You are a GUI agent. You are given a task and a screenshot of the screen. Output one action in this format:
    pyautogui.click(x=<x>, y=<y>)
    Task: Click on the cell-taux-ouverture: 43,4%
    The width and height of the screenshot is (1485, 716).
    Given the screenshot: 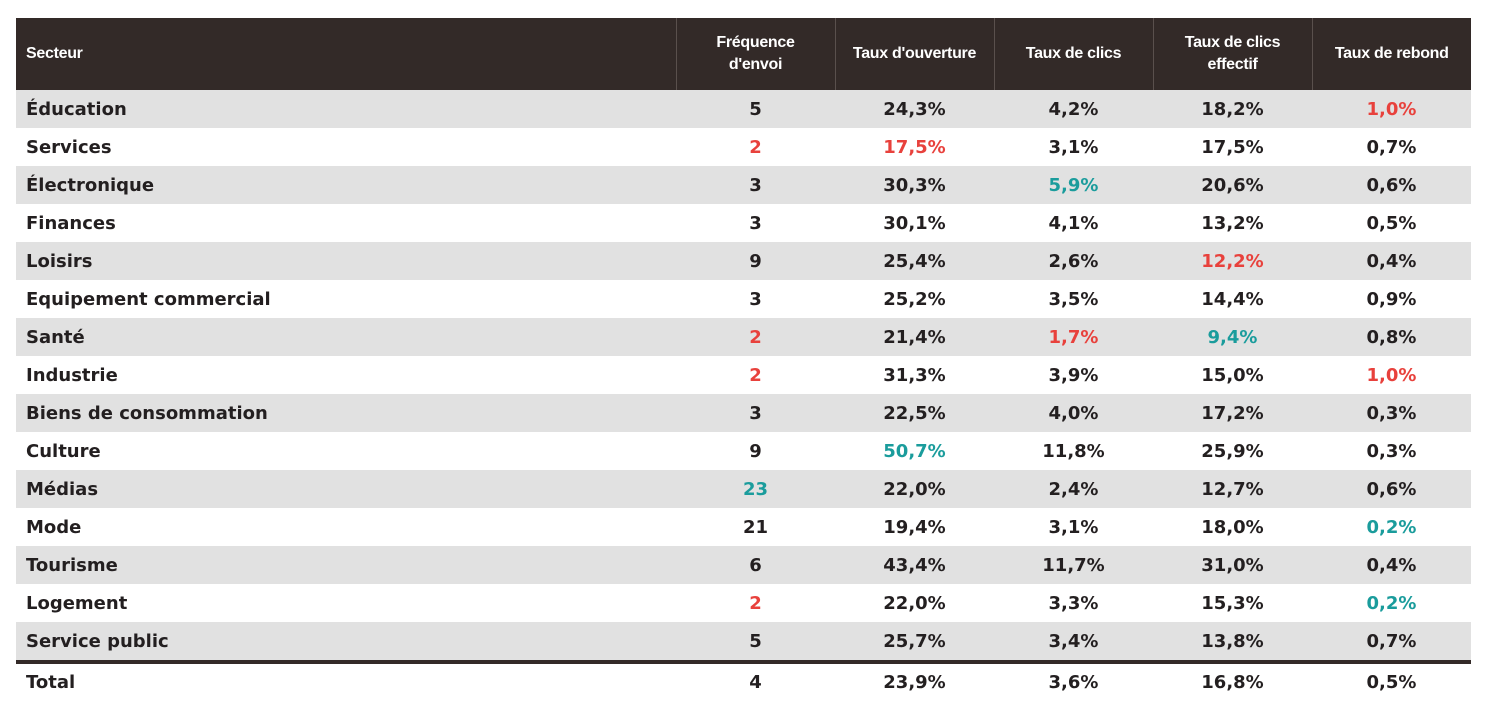 What is the action you would take?
    pyautogui.click(x=914, y=565)
    